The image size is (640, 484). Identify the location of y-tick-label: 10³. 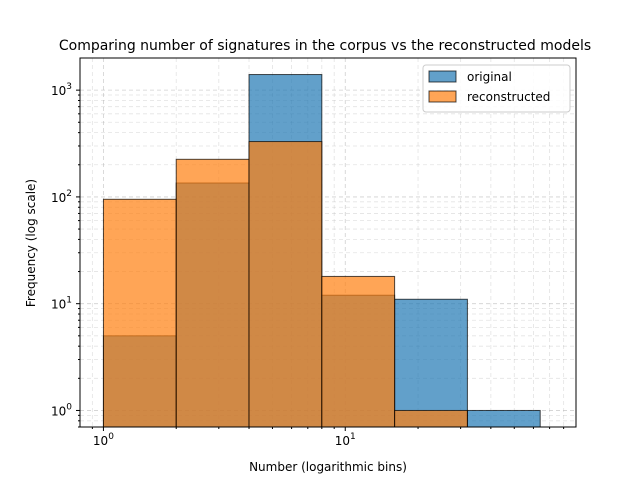
(61, 90).